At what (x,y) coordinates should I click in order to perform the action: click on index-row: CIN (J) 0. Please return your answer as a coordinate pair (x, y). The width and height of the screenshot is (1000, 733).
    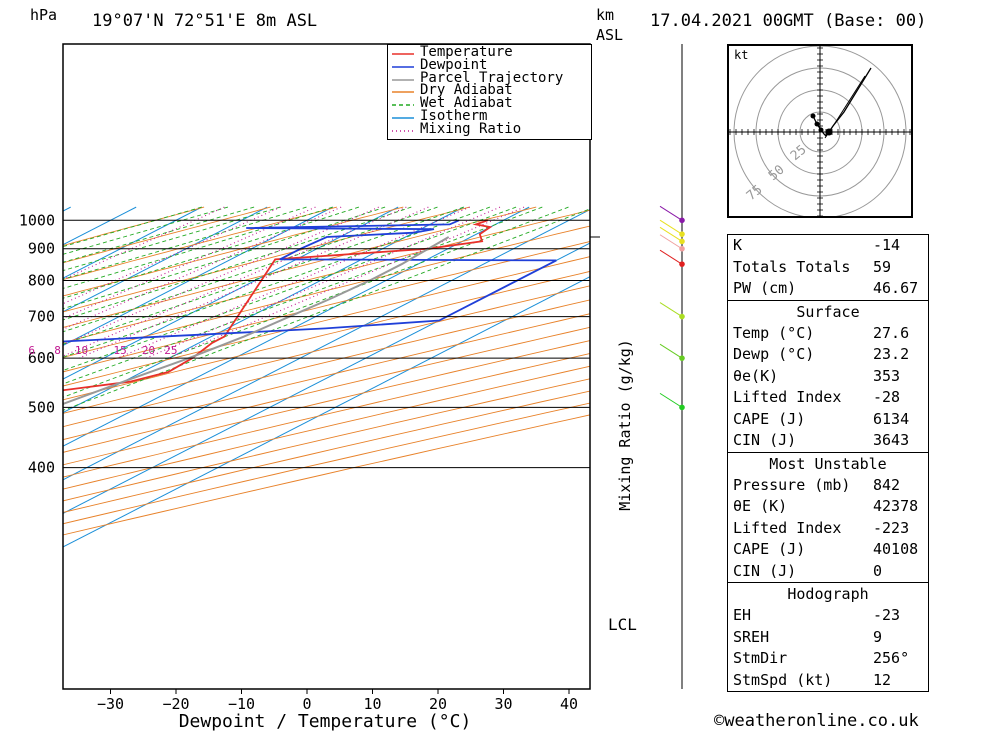
    Looking at the image, I should click on (808, 570).